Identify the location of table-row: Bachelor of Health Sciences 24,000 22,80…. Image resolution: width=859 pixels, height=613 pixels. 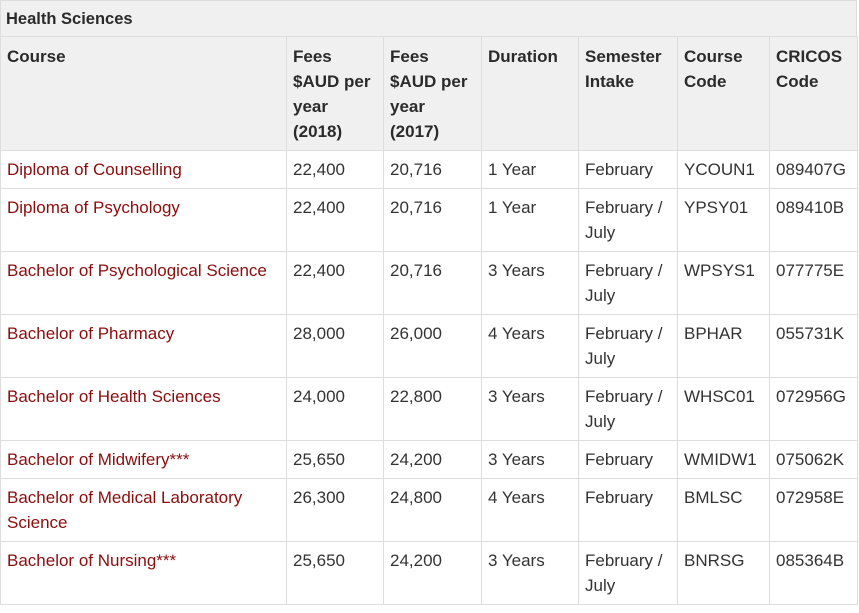
(429, 409).